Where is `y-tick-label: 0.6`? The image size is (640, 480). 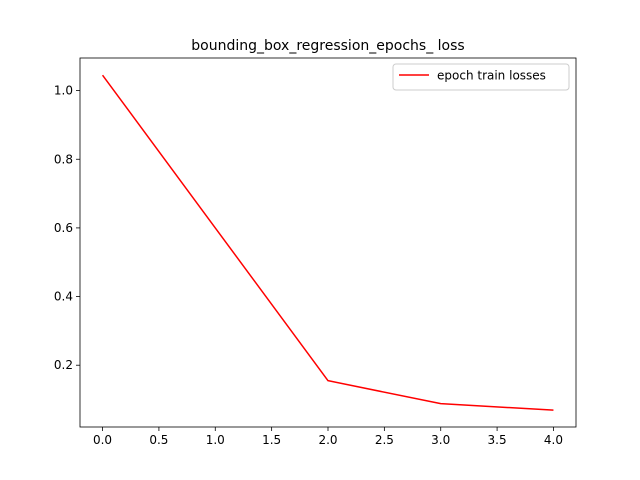
y-tick-label: 0.6 is located at coordinates (63, 228).